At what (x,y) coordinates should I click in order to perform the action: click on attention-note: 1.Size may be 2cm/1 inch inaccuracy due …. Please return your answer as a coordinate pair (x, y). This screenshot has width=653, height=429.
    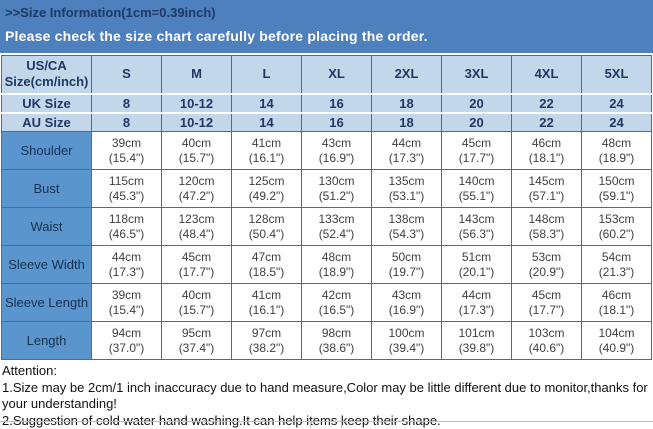
    Looking at the image, I should click on (326, 396).